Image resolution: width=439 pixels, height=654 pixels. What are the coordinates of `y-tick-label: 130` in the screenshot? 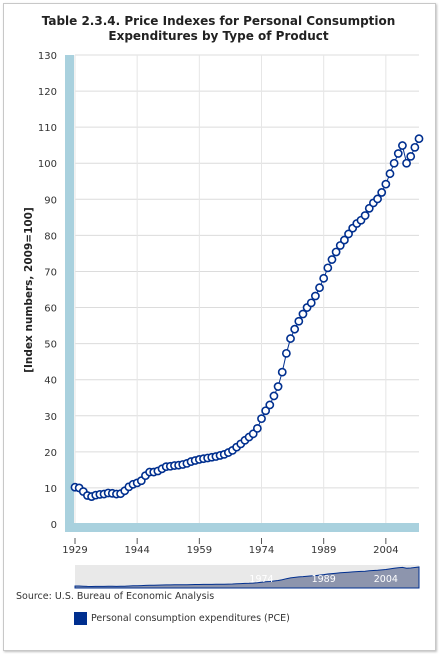 It's located at (47, 56).